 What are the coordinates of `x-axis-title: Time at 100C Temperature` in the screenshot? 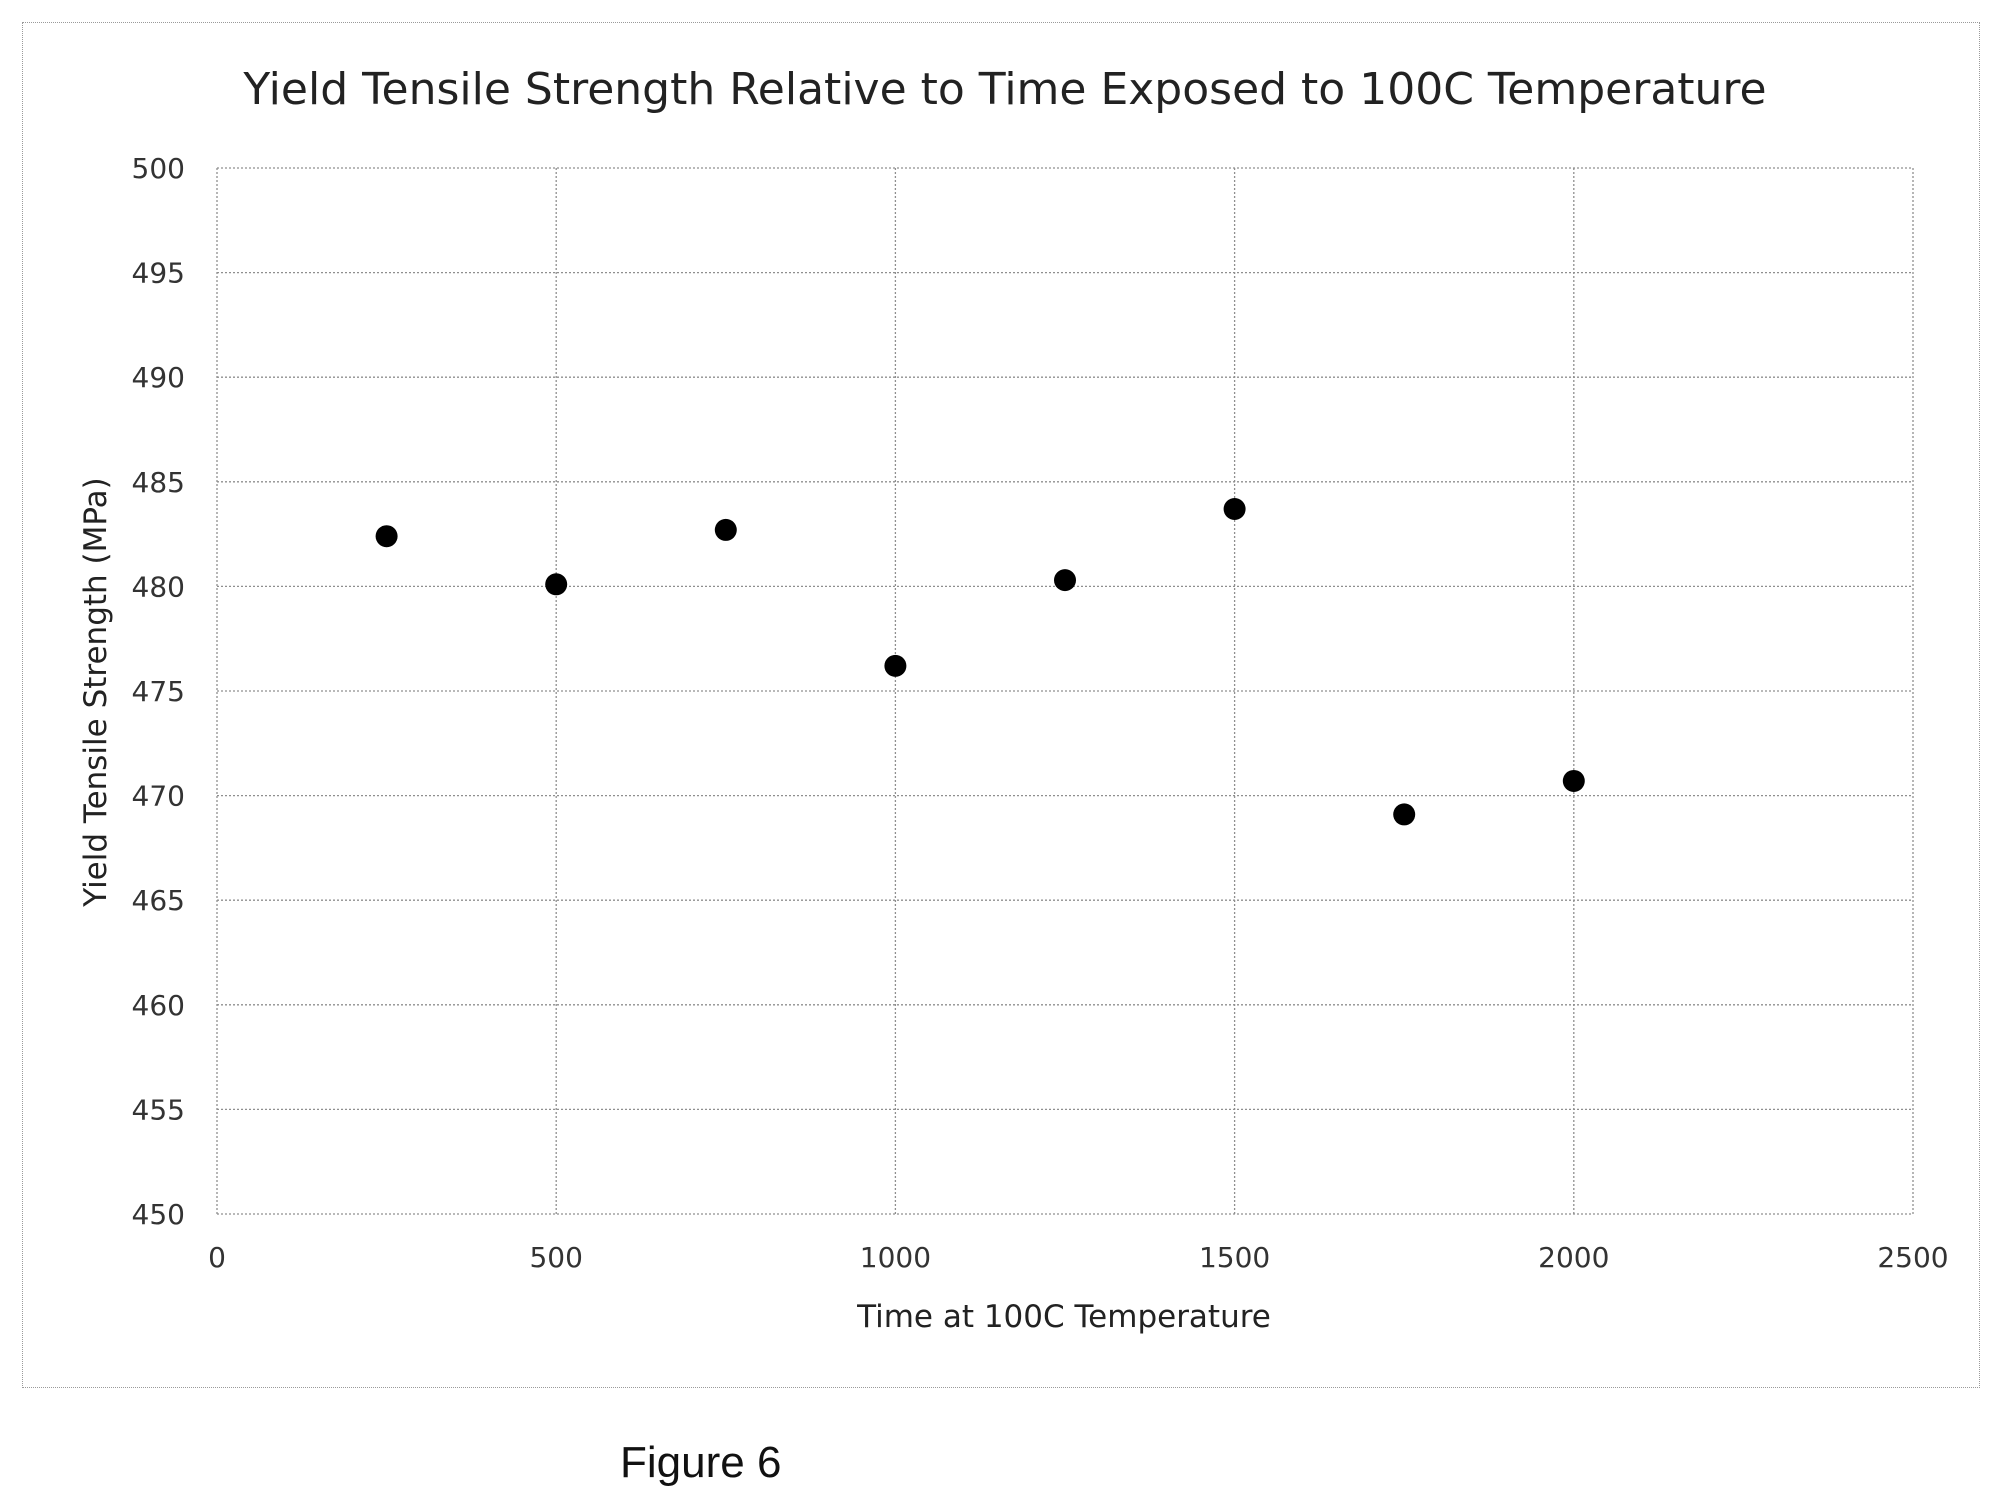 It's located at (1063, 1317).